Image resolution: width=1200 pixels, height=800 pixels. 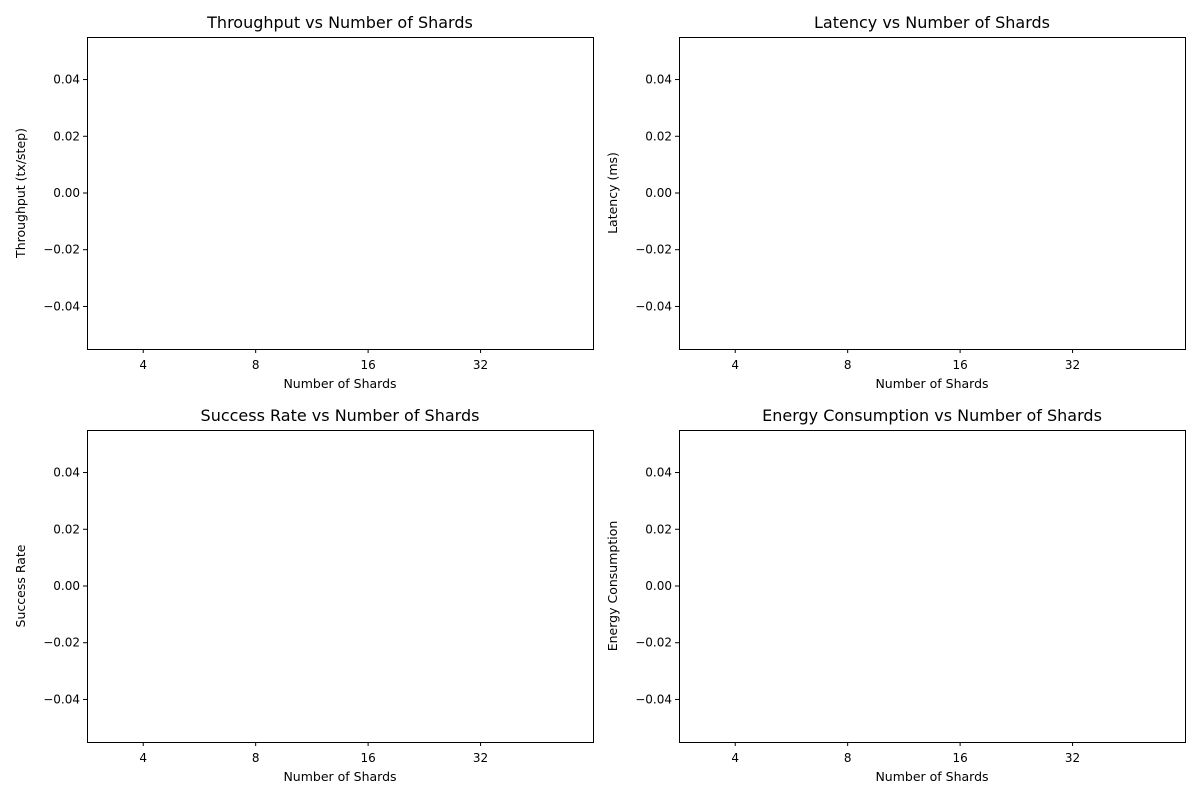 I want to click on chart-title: Success Rate vs Number of Shards, so click(x=340, y=415).